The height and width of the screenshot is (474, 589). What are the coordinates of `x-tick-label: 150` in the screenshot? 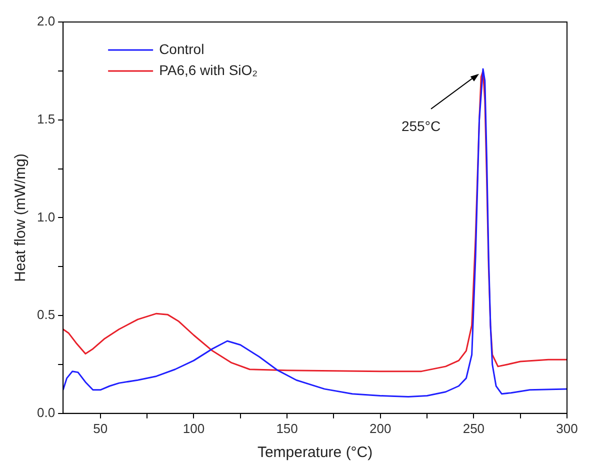 It's located at (287, 428).